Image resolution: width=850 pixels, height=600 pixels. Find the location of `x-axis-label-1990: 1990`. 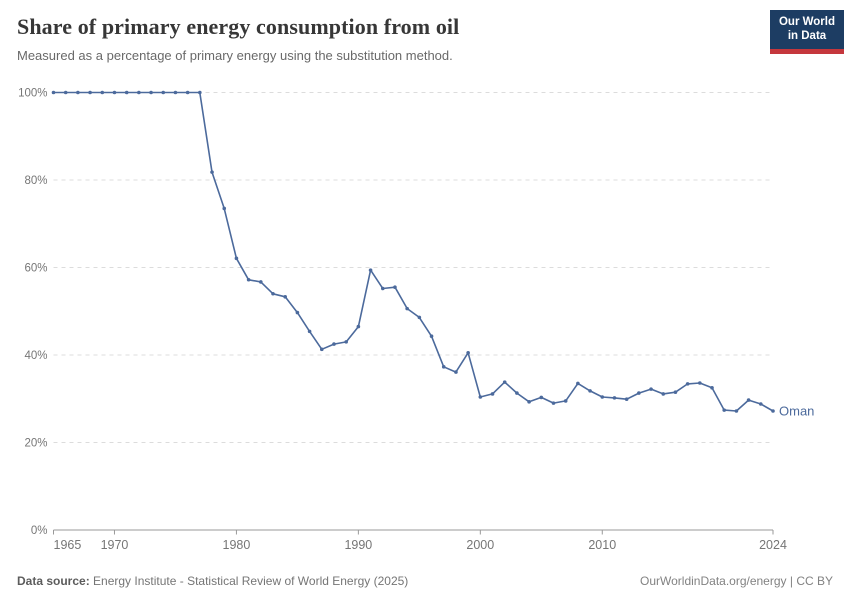

x-axis-label-1990: 1990 is located at coordinates (358, 545).